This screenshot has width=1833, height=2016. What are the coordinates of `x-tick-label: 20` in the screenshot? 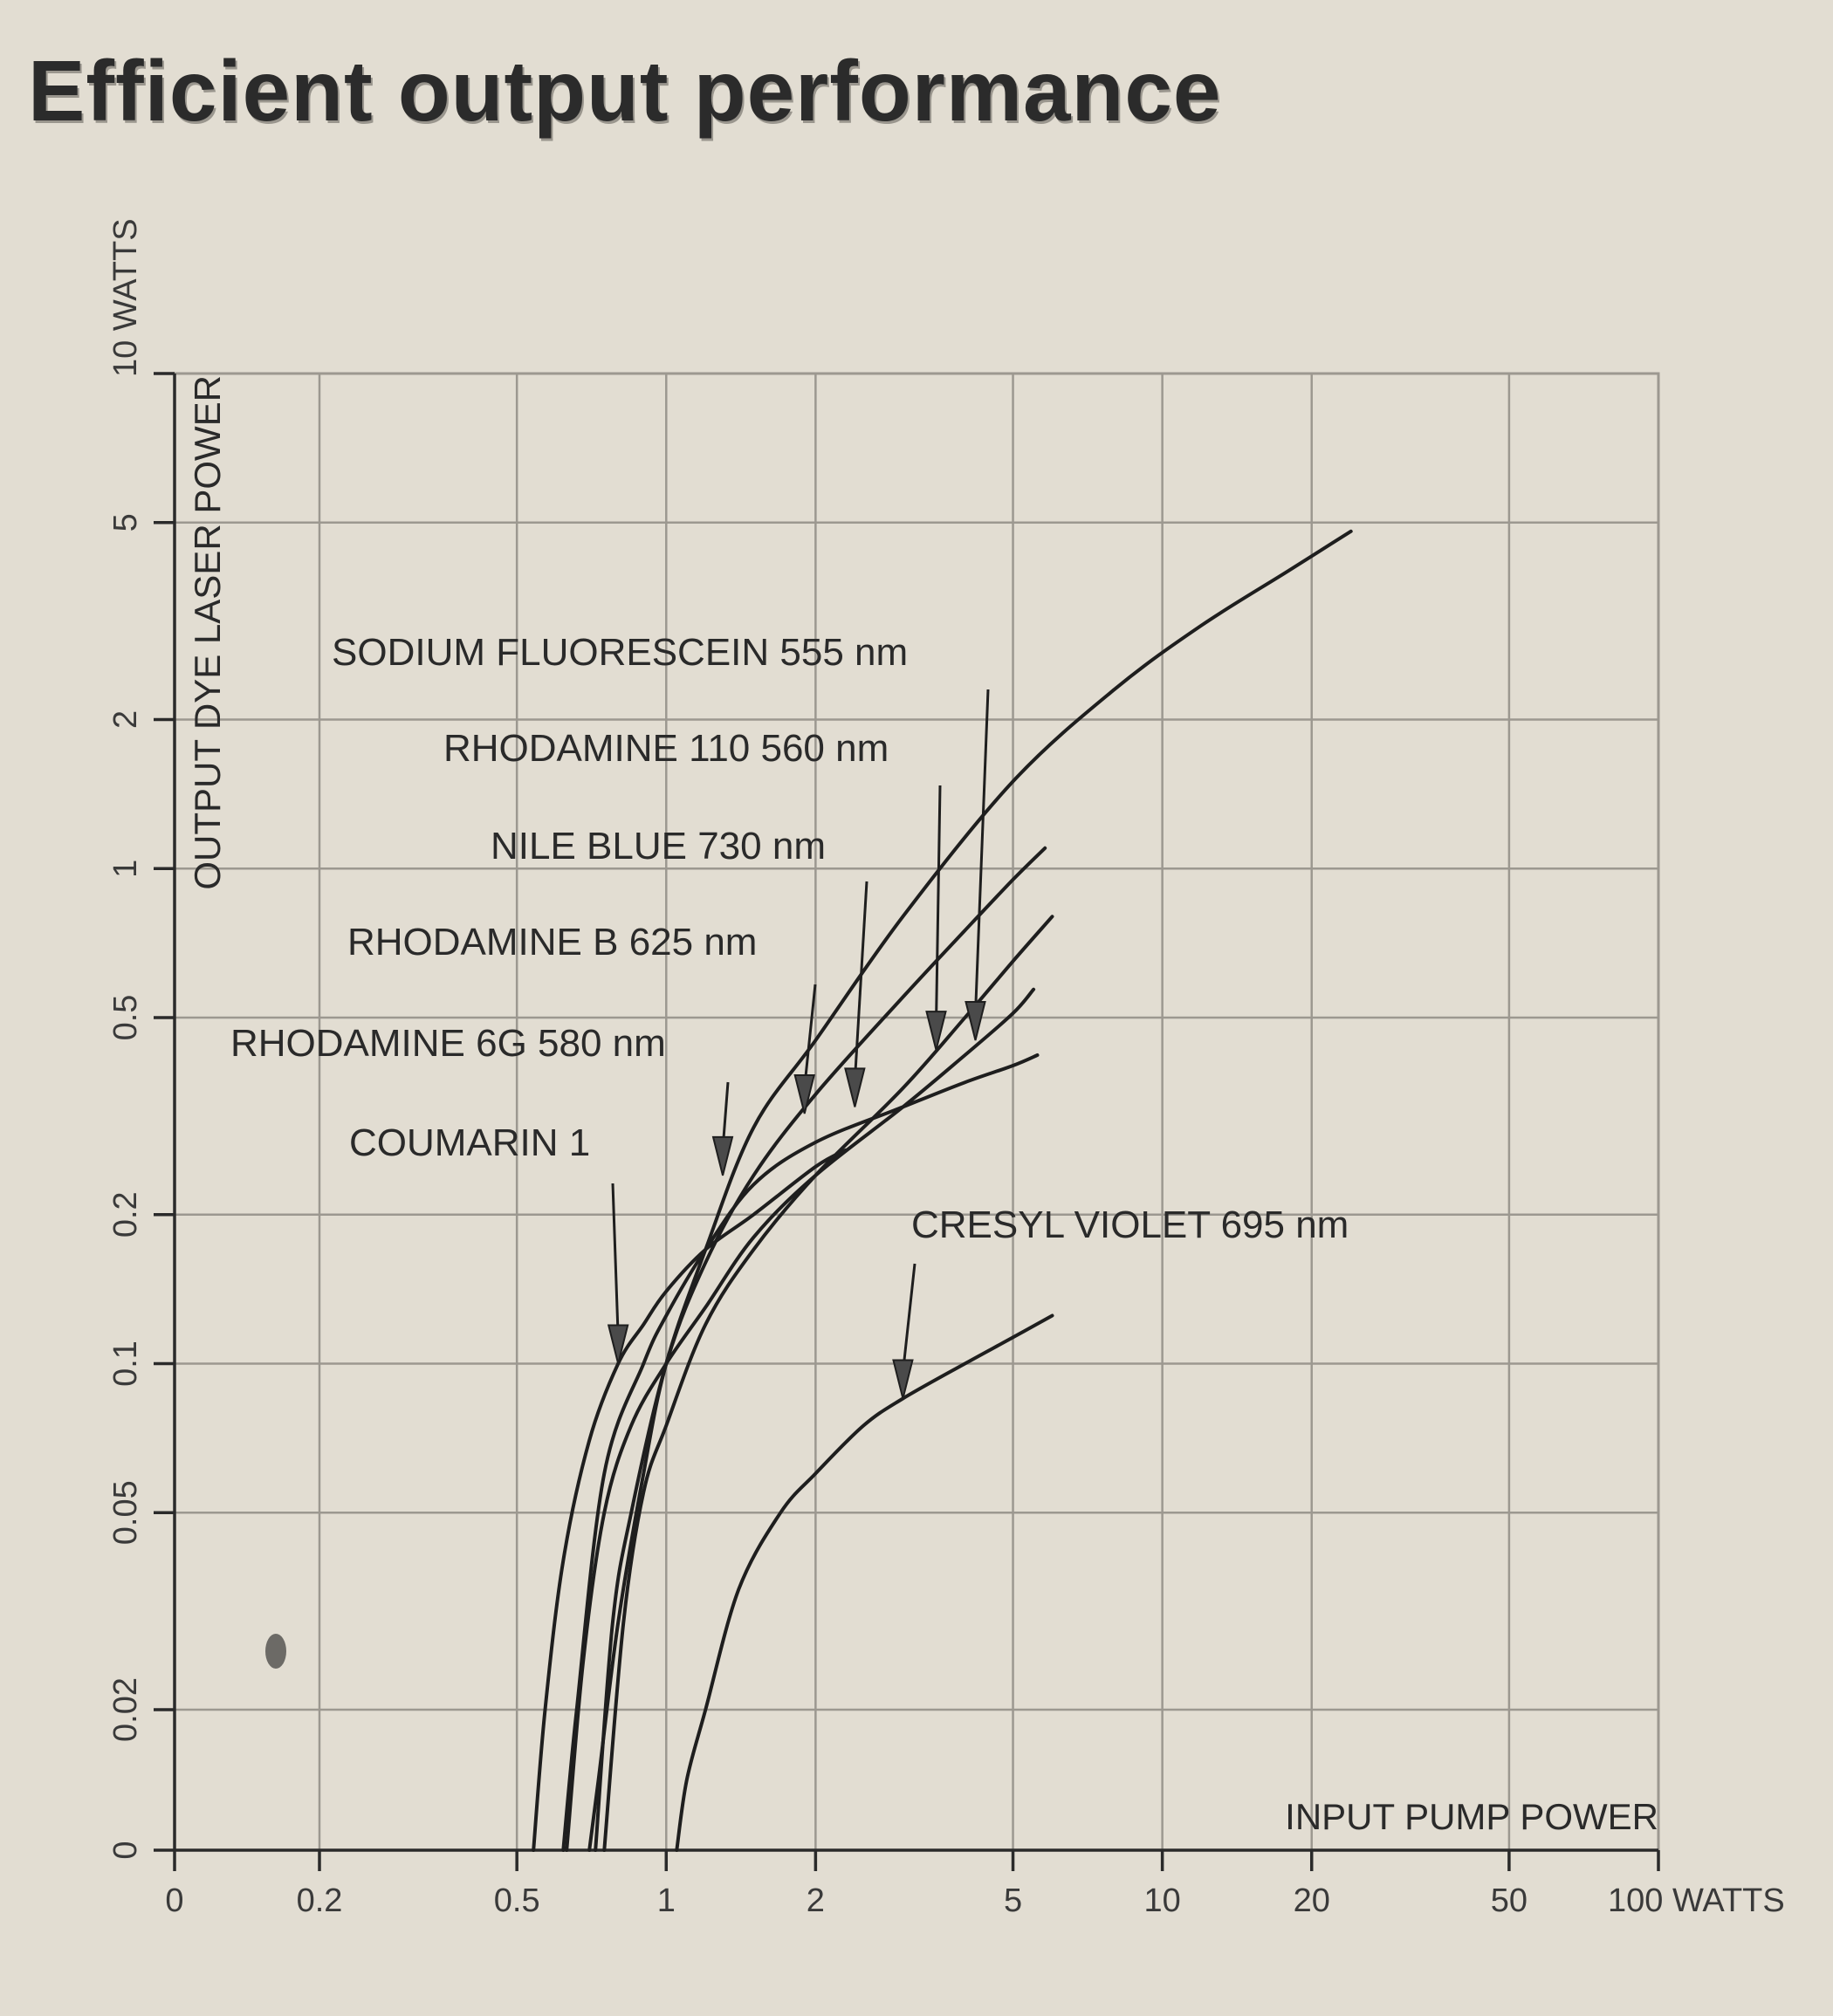 It's located at (1312, 1900).